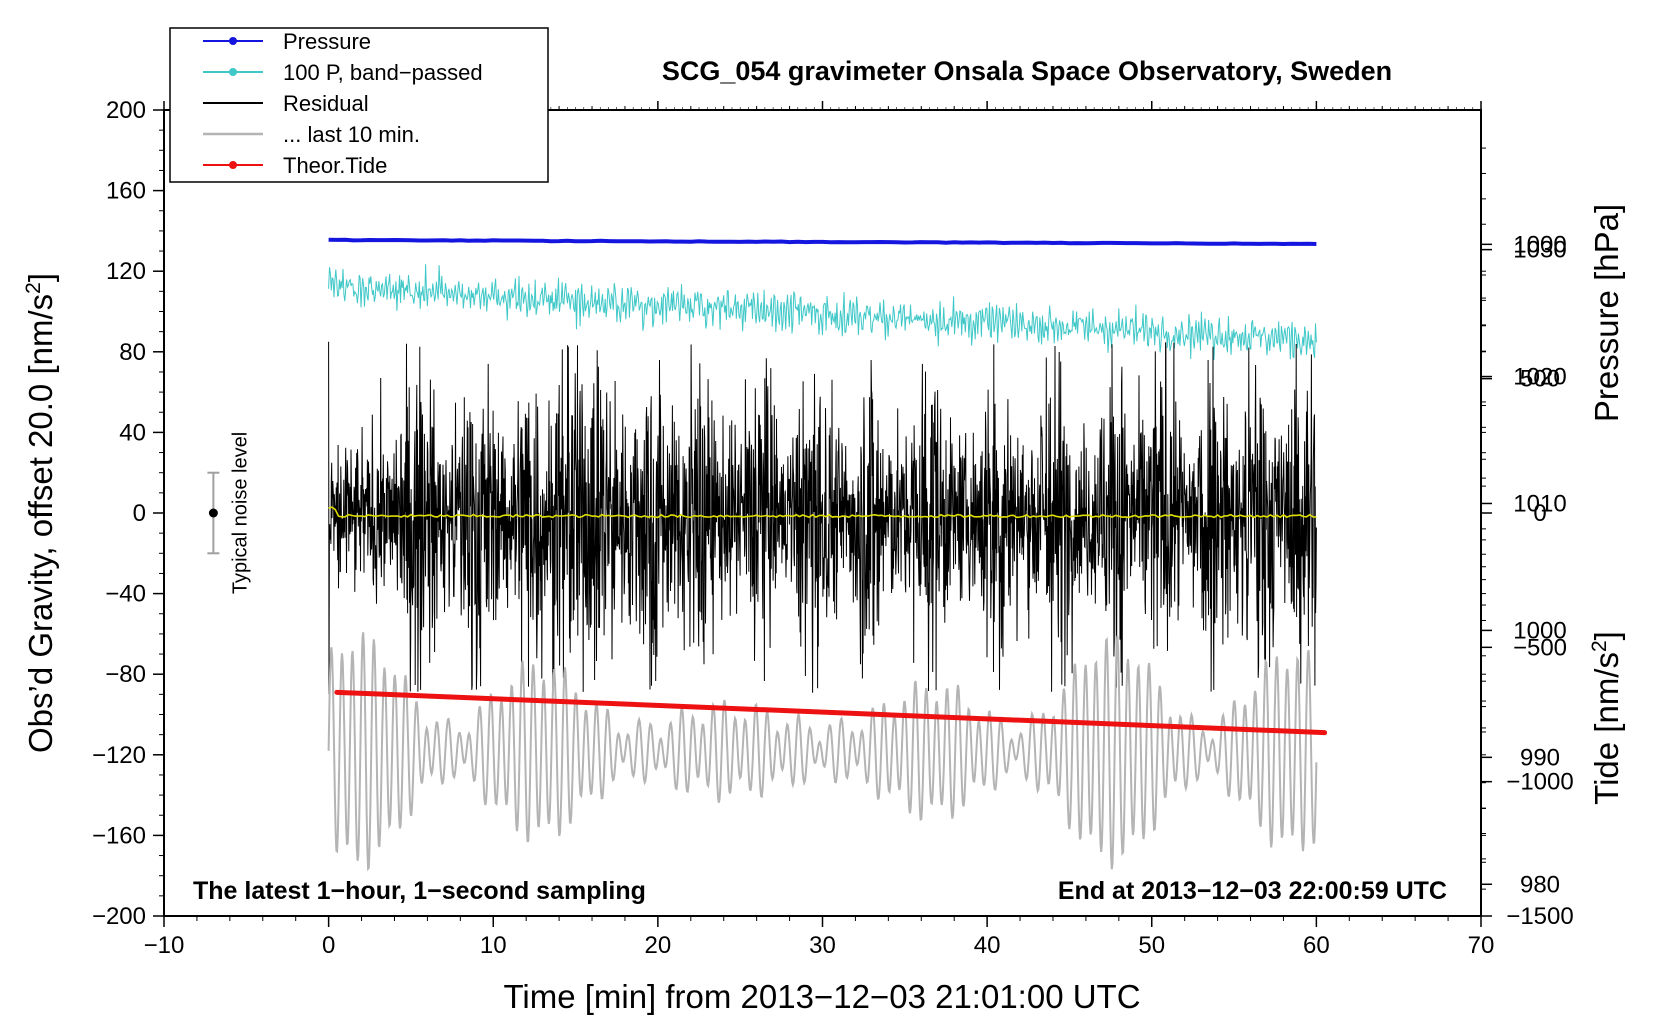  Describe the element at coordinates (33, 288) in the screenshot. I see `y-axis-label-gravity-sup: 2` at that location.